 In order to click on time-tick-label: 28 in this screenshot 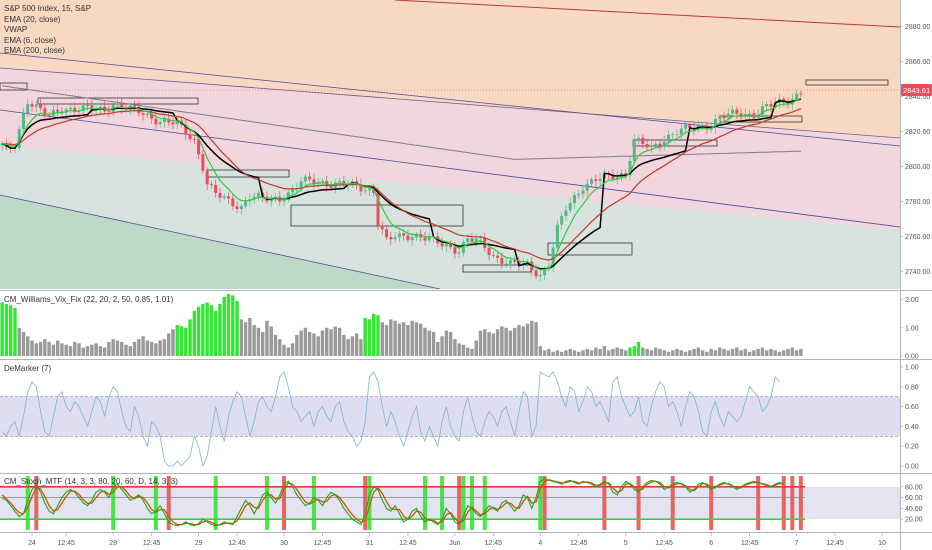, I will do `click(113, 543)`.